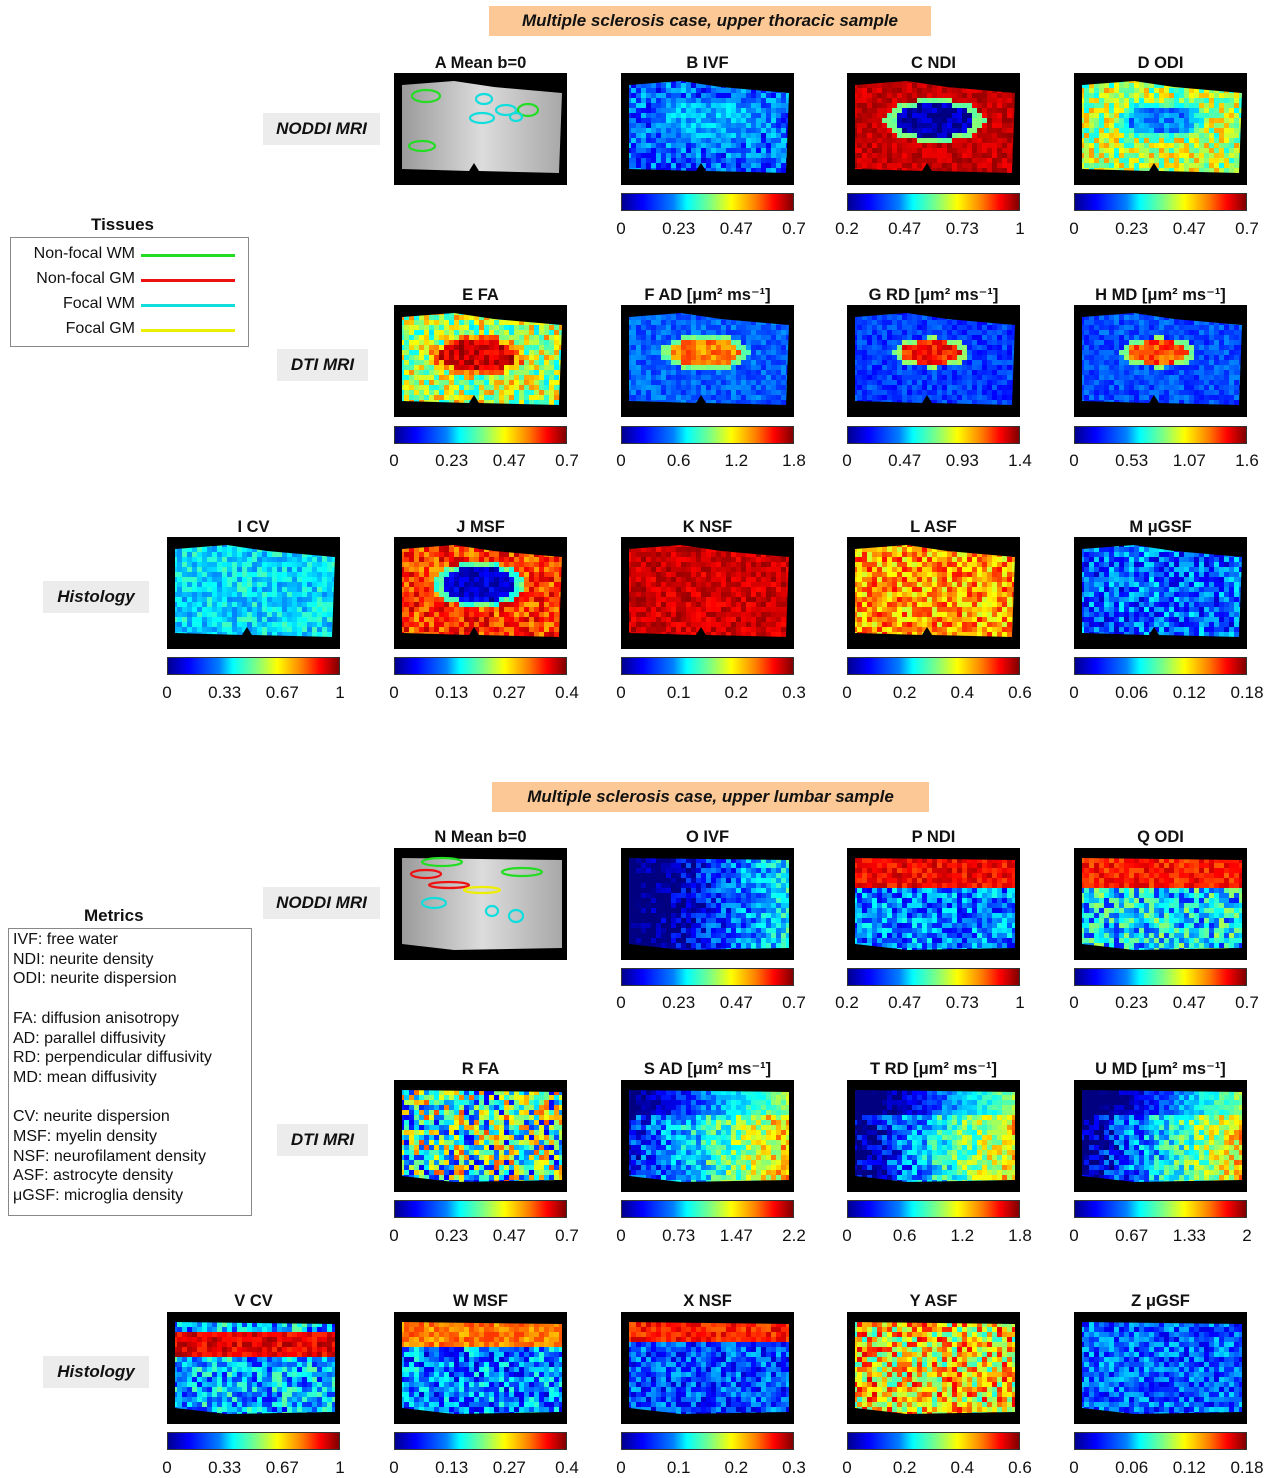 This screenshot has height=1478, width=1279. What do you see at coordinates (736, 1236) in the screenshot?
I see `tick-label: 1.47` at bounding box center [736, 1236].